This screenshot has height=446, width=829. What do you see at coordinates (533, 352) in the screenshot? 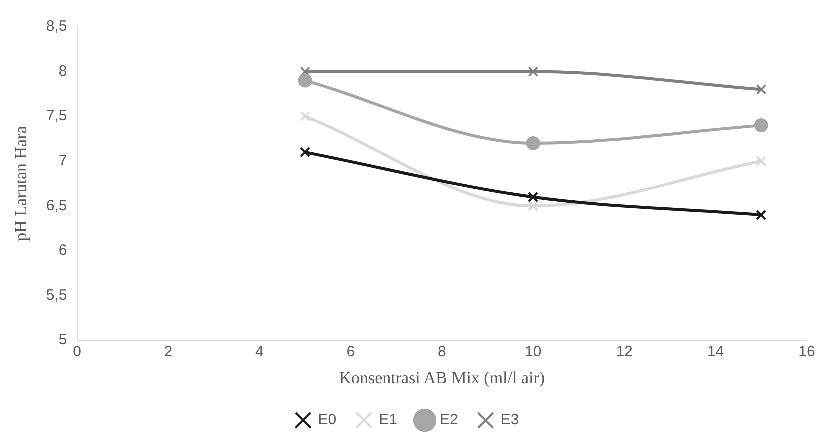
I see `x-tick-label: 10` at bounding box center [533, 352].